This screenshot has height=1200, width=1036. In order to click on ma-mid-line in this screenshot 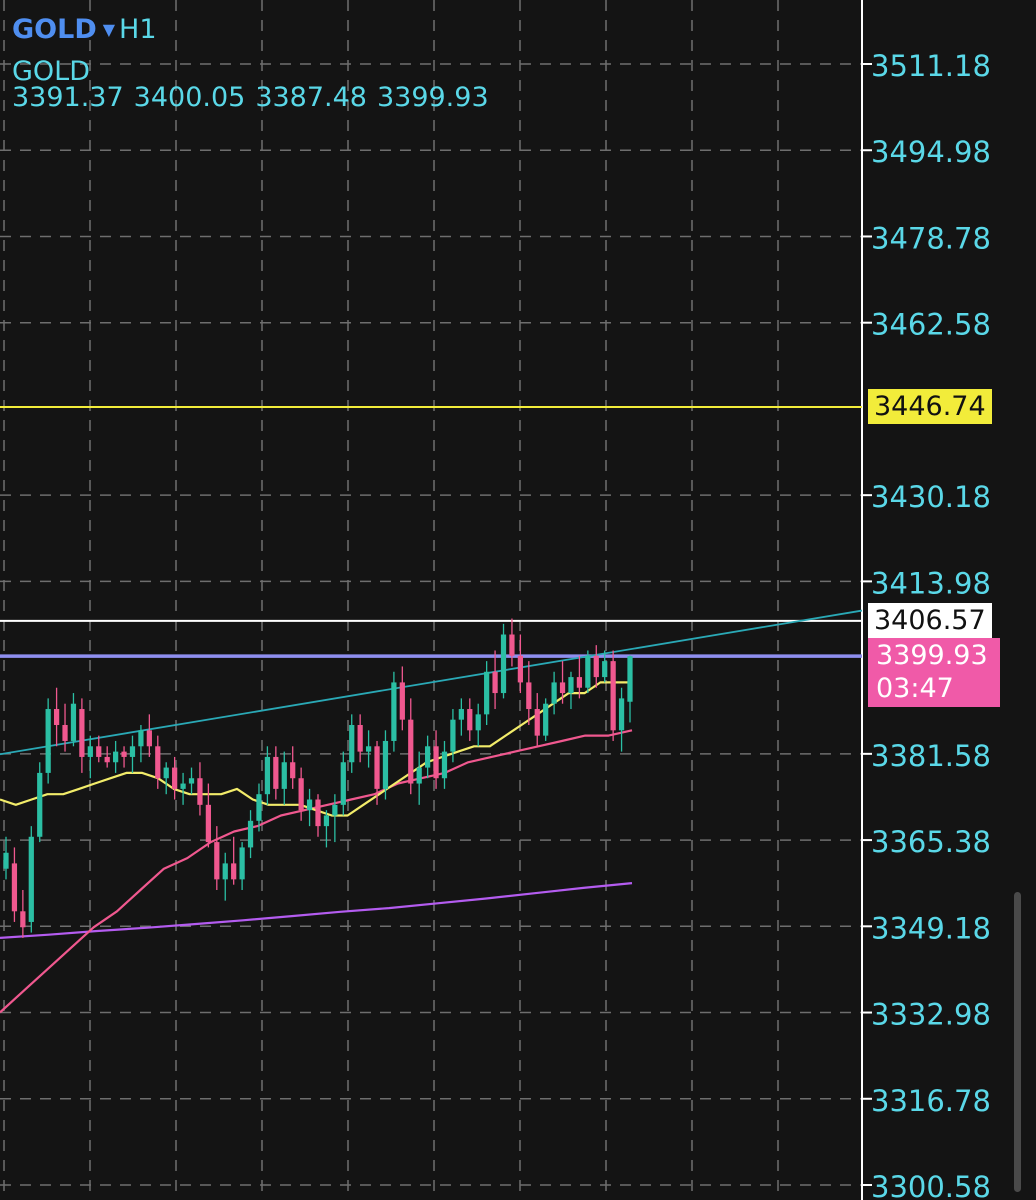, I will do `click(316, 871)`.